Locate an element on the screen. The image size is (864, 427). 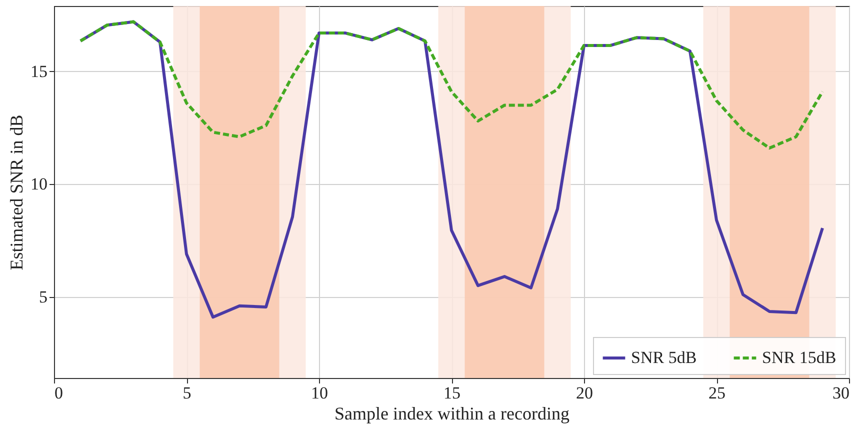
x-tick-label: 15 is located at coordinates (452, 393).